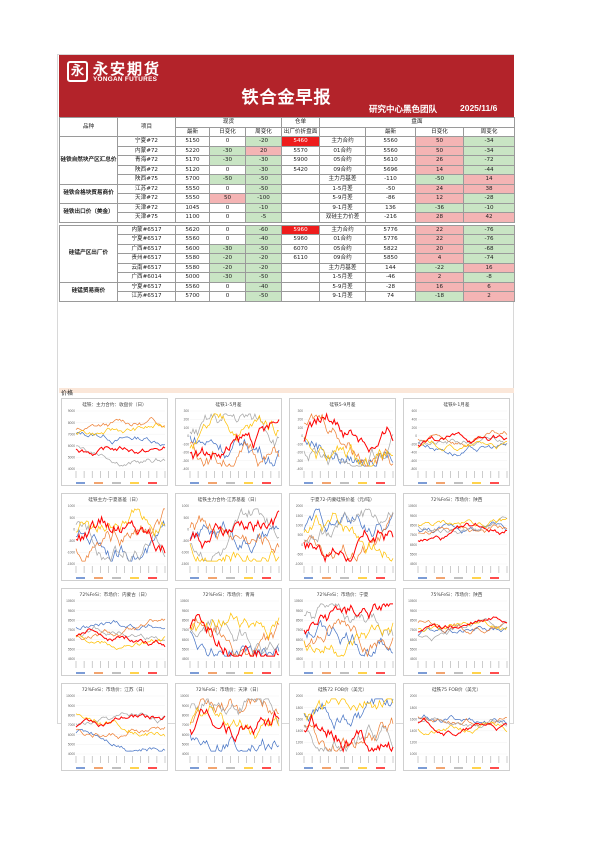 The width and height of the screenshot is (595, 842). I want to click on chart-title: 75%FeSi：市场价：陕西, so click(456, 595).